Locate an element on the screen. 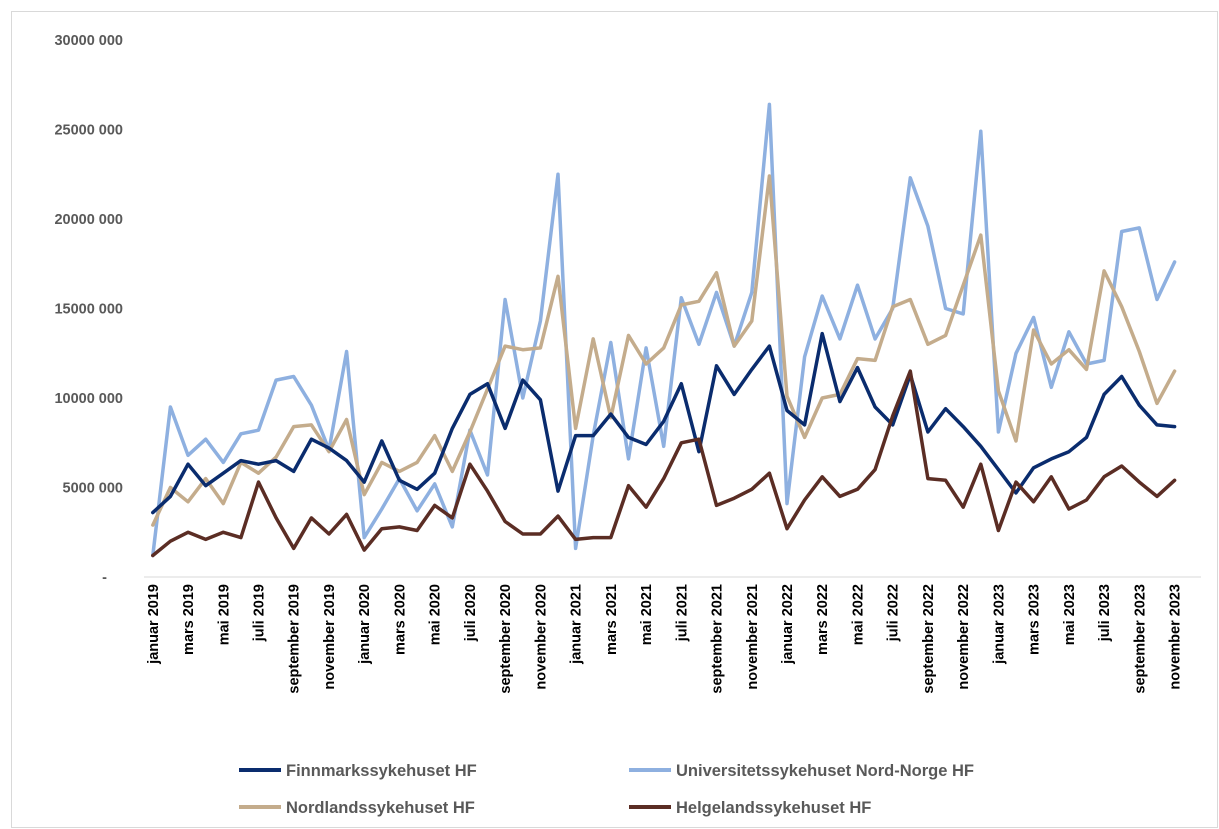 This screenshot has height=829, width=1219. legend-item: Universitetssykehuset Nord-Norge HF is located at coordinates (801, 771).